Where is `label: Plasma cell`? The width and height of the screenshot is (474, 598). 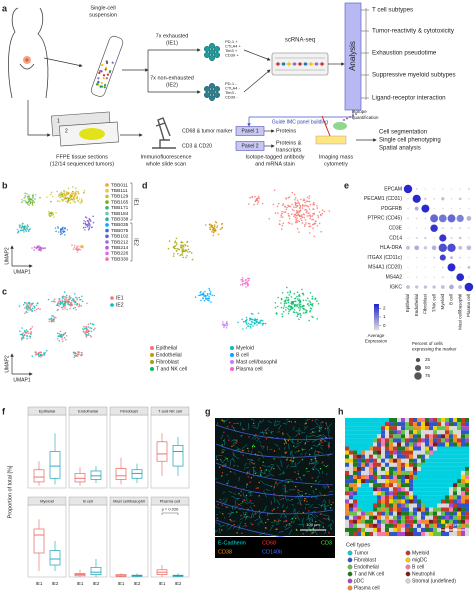
label: Plasma cell is located at coordinates (367, 588).